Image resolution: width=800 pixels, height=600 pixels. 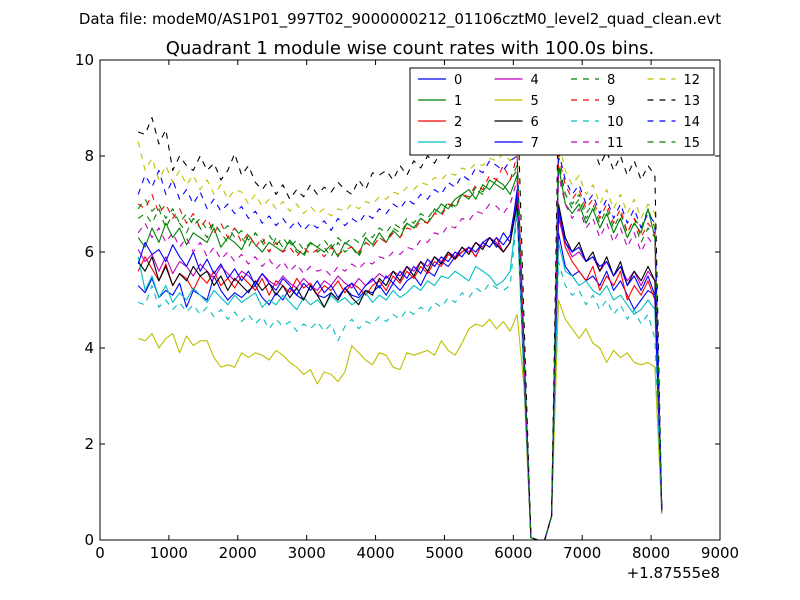 What do you see at coordinates (89, 444) in the screenshot?
I see `y-tick-label: 2` at bounding box center [89, 444].